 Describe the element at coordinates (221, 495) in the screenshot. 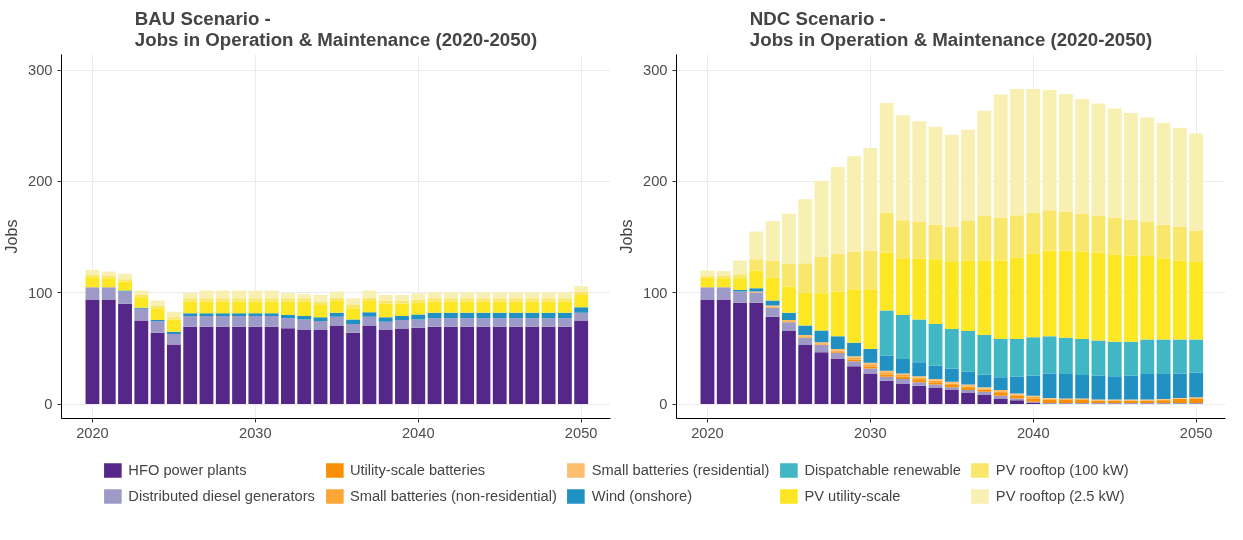

I see `legend-label: Distributed diesel generators` at that location.